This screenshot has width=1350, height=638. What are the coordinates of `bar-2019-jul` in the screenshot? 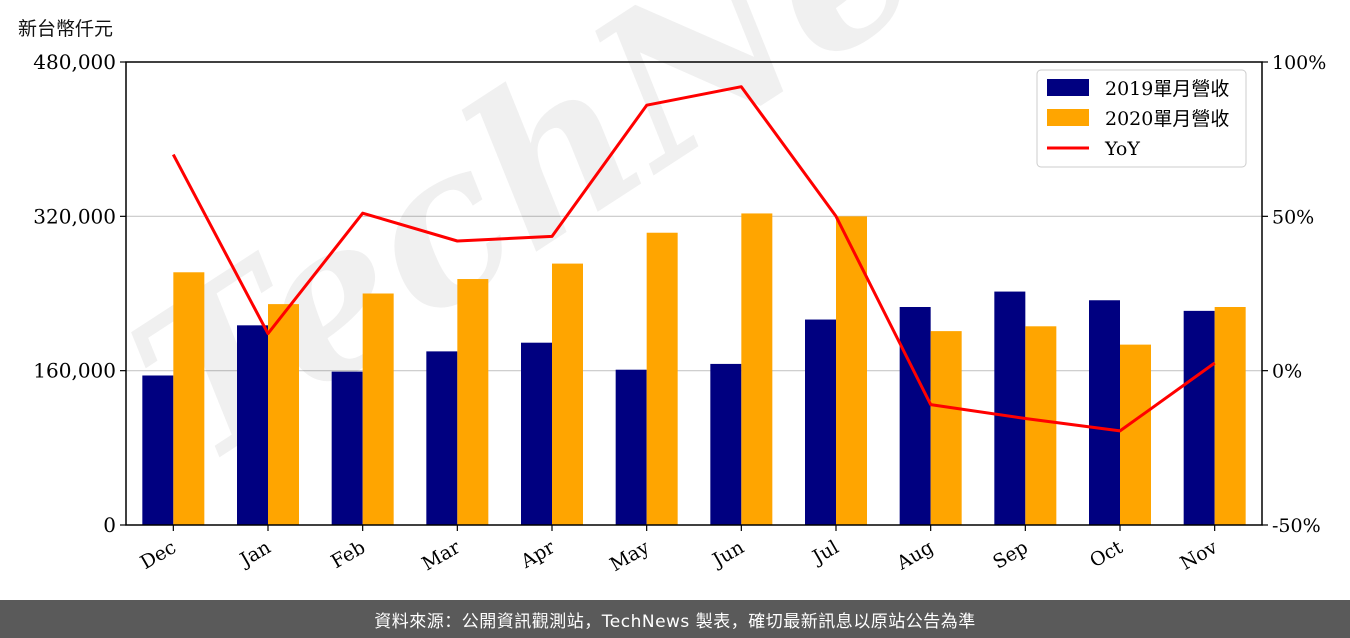 It's located at (820, 422).